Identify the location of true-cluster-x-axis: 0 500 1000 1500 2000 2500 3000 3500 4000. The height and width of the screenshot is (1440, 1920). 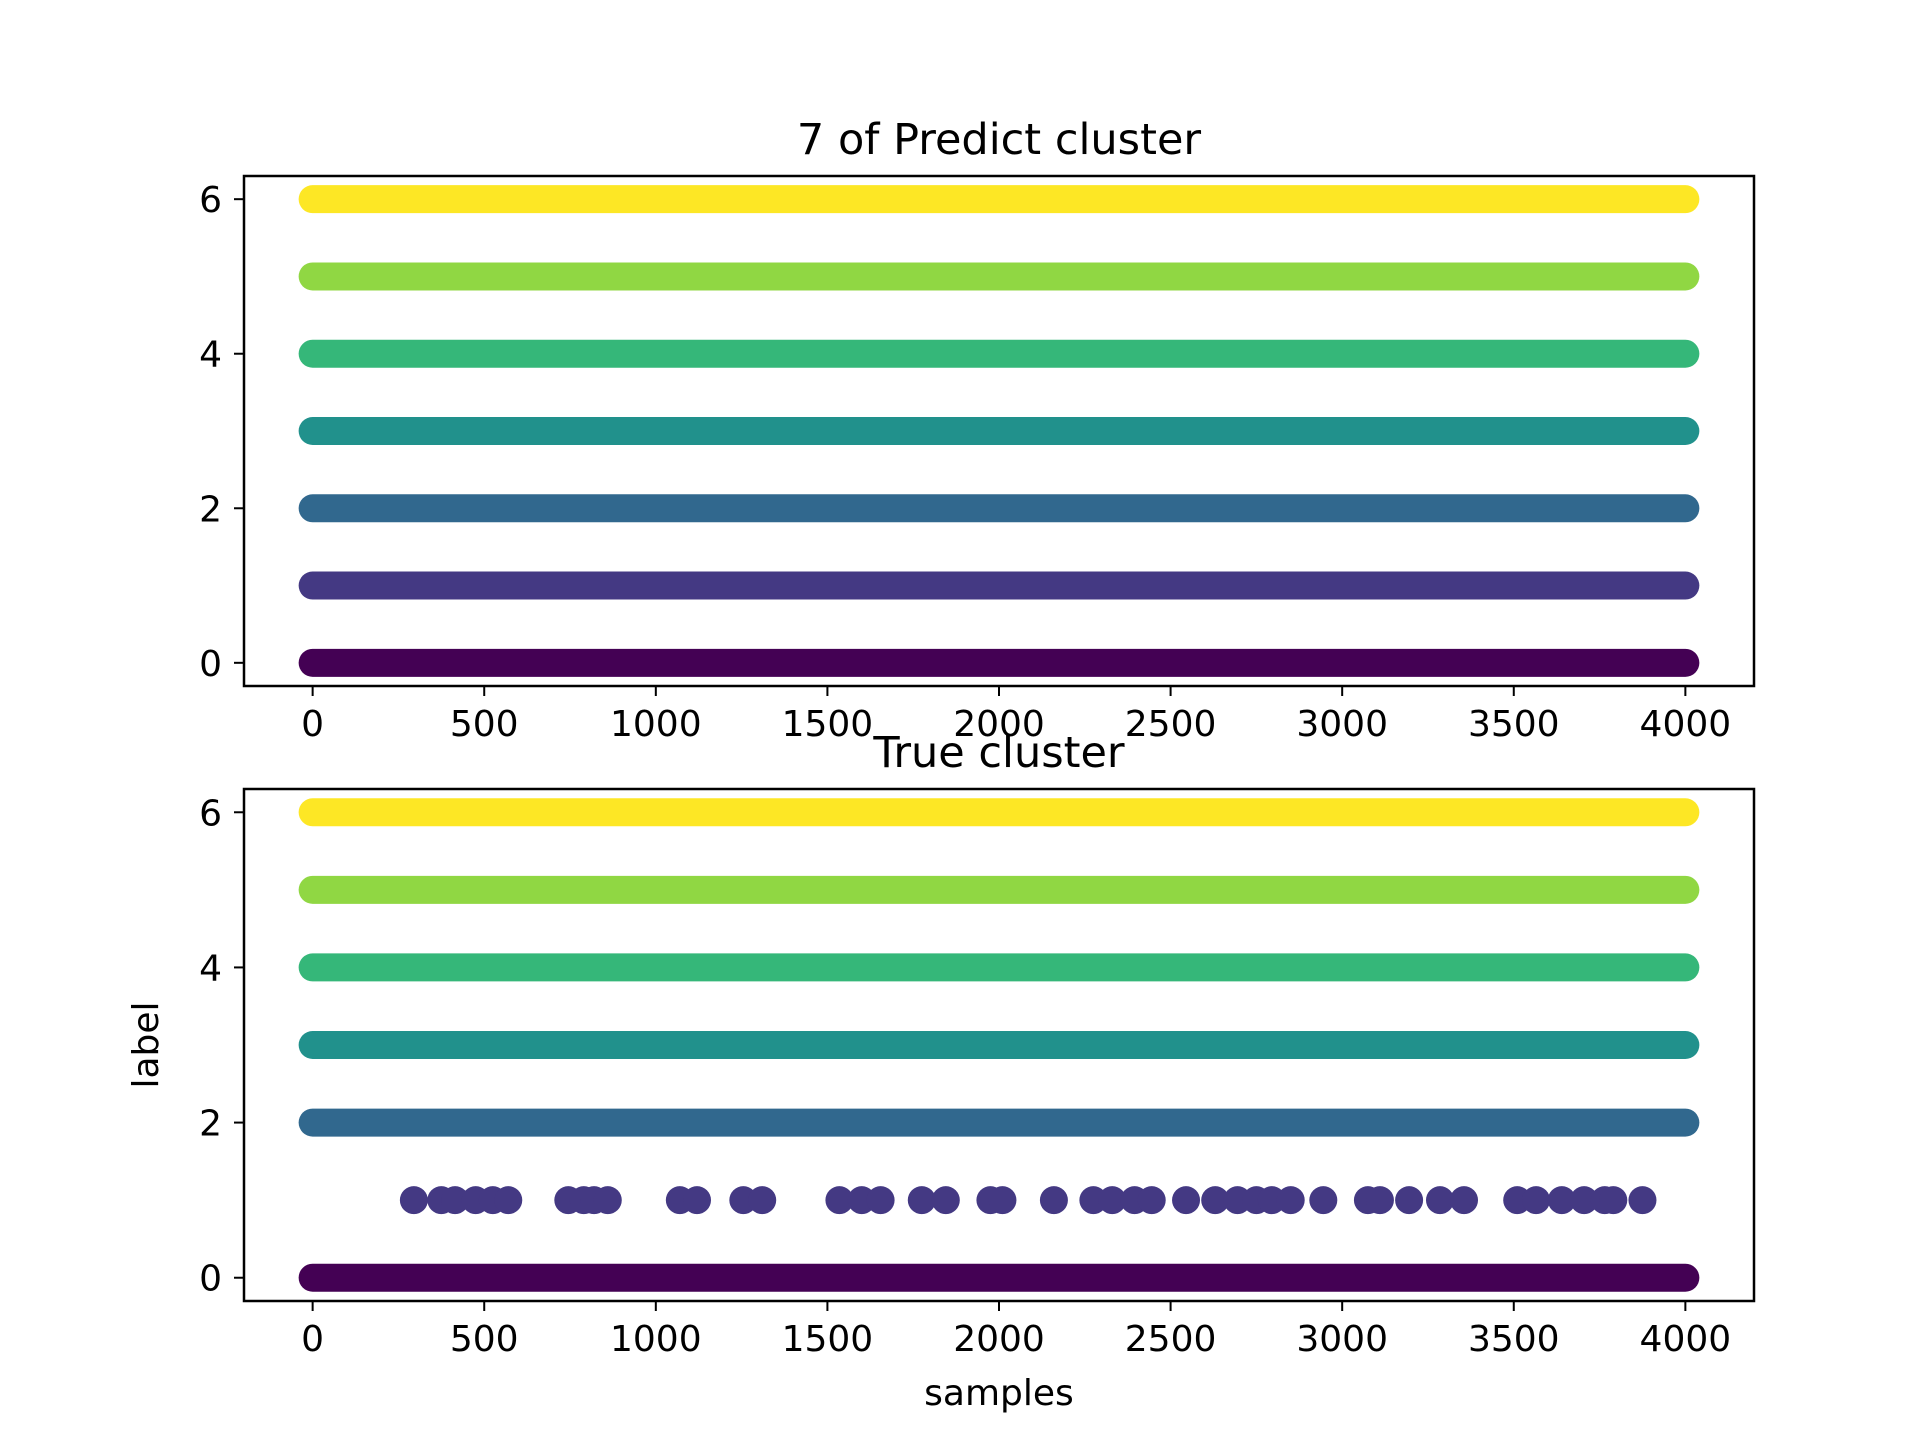
(1016, 1330).